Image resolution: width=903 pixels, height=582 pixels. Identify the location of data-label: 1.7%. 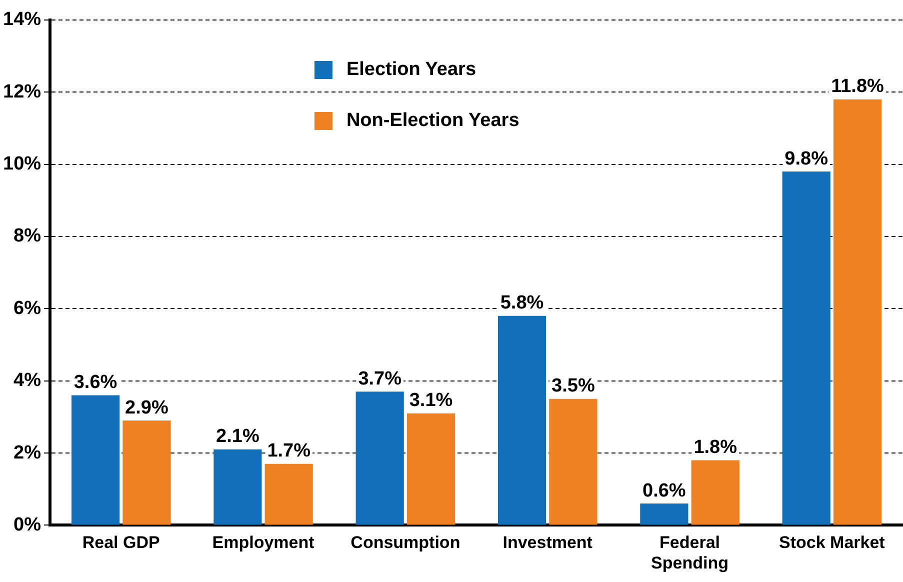
(289, 451).